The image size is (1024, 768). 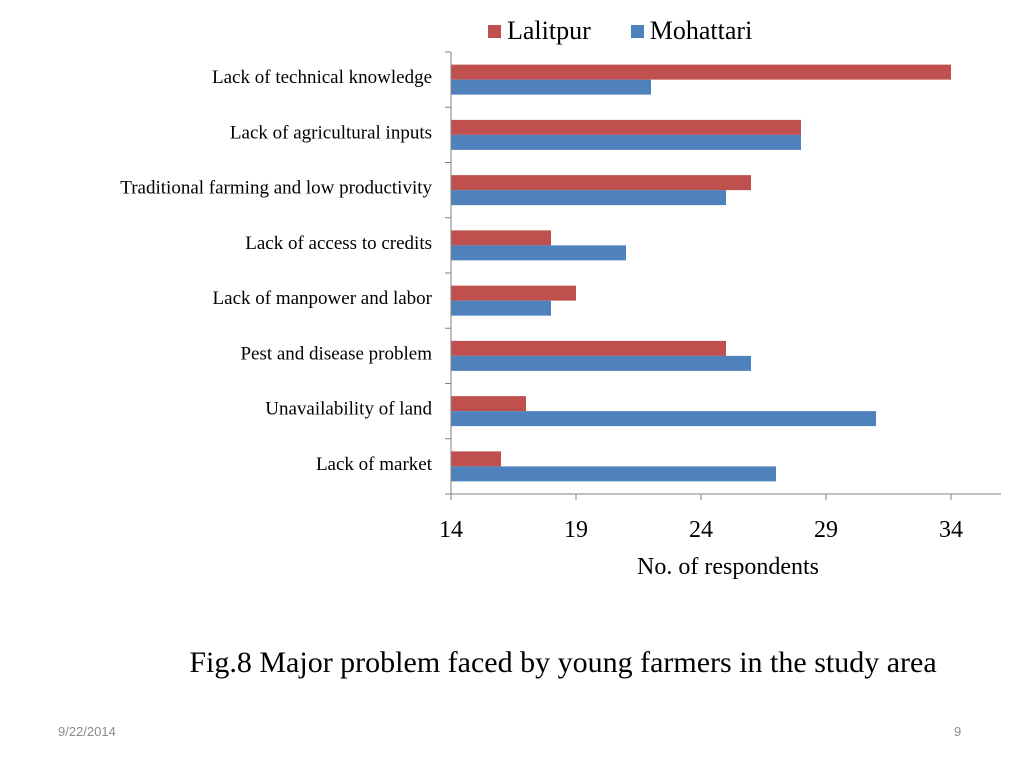 I want to click on x-axis-title: No. of respondents, so click(x=728, y=567).